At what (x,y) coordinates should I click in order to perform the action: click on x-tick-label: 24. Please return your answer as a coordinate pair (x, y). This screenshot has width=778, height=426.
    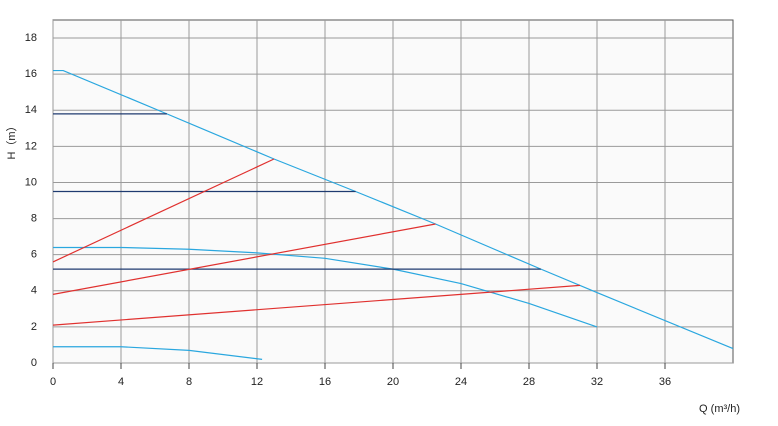
    Looking at the image, I should click on (461, 382).